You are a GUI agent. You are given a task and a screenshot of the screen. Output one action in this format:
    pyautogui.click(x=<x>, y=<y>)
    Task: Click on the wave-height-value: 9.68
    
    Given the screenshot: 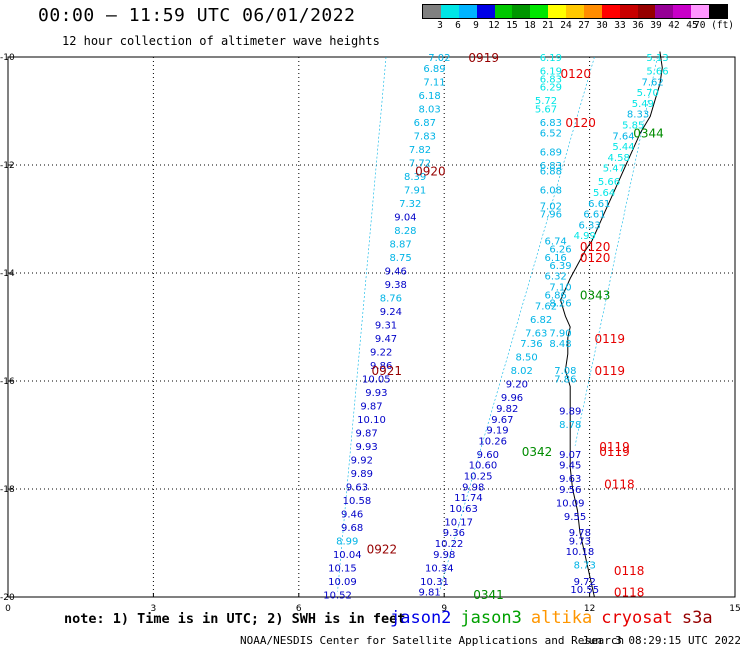 What is the action you would take?
    pyautogui.click(x=352, y=528)
    